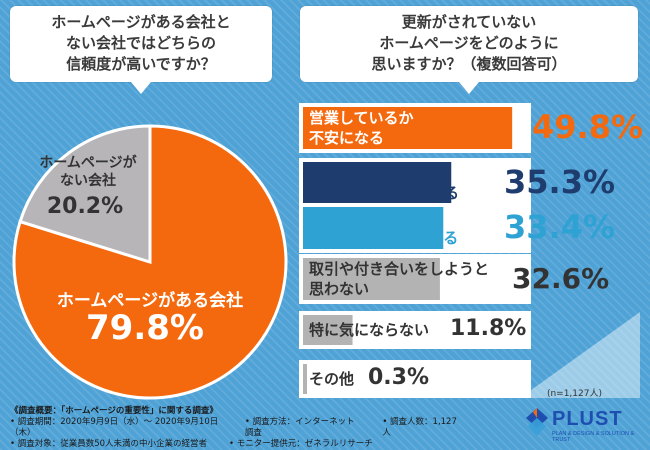  I want to click on bar-value-0: 49.8%, so click(588, 127).